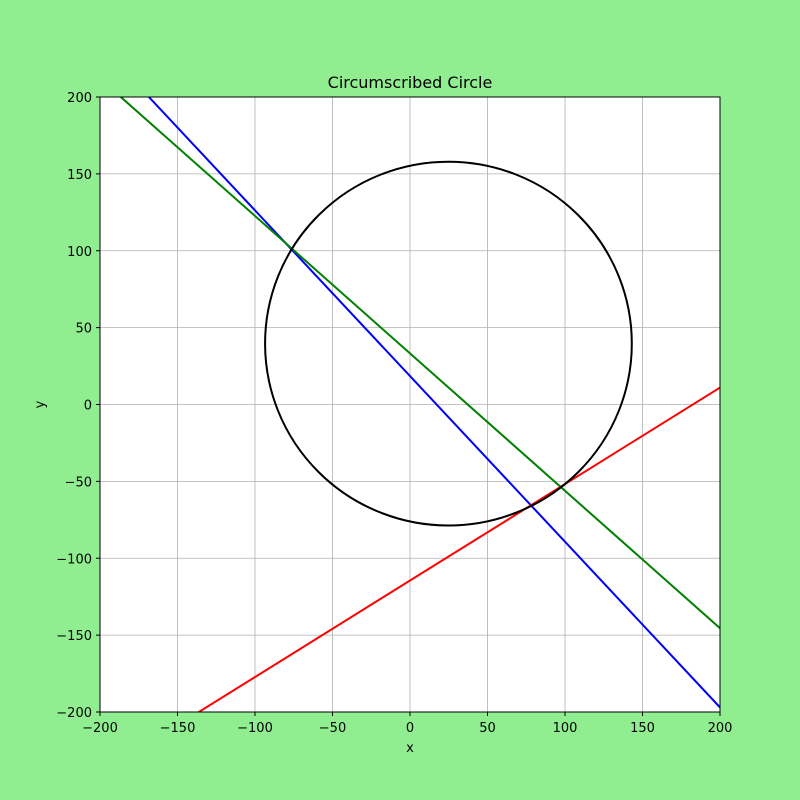 The image size is (800, 800). I want to click on x-tick-label: 150, so click(642, 728).